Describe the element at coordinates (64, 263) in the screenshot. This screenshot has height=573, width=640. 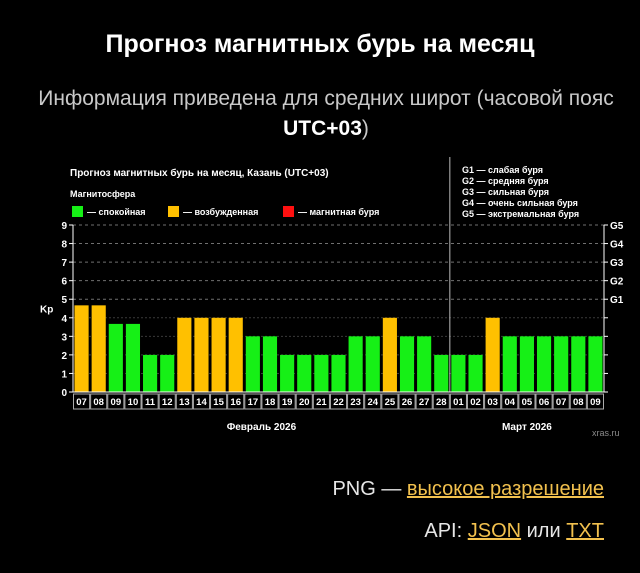
I see `y-tick-label: 7` at that location.